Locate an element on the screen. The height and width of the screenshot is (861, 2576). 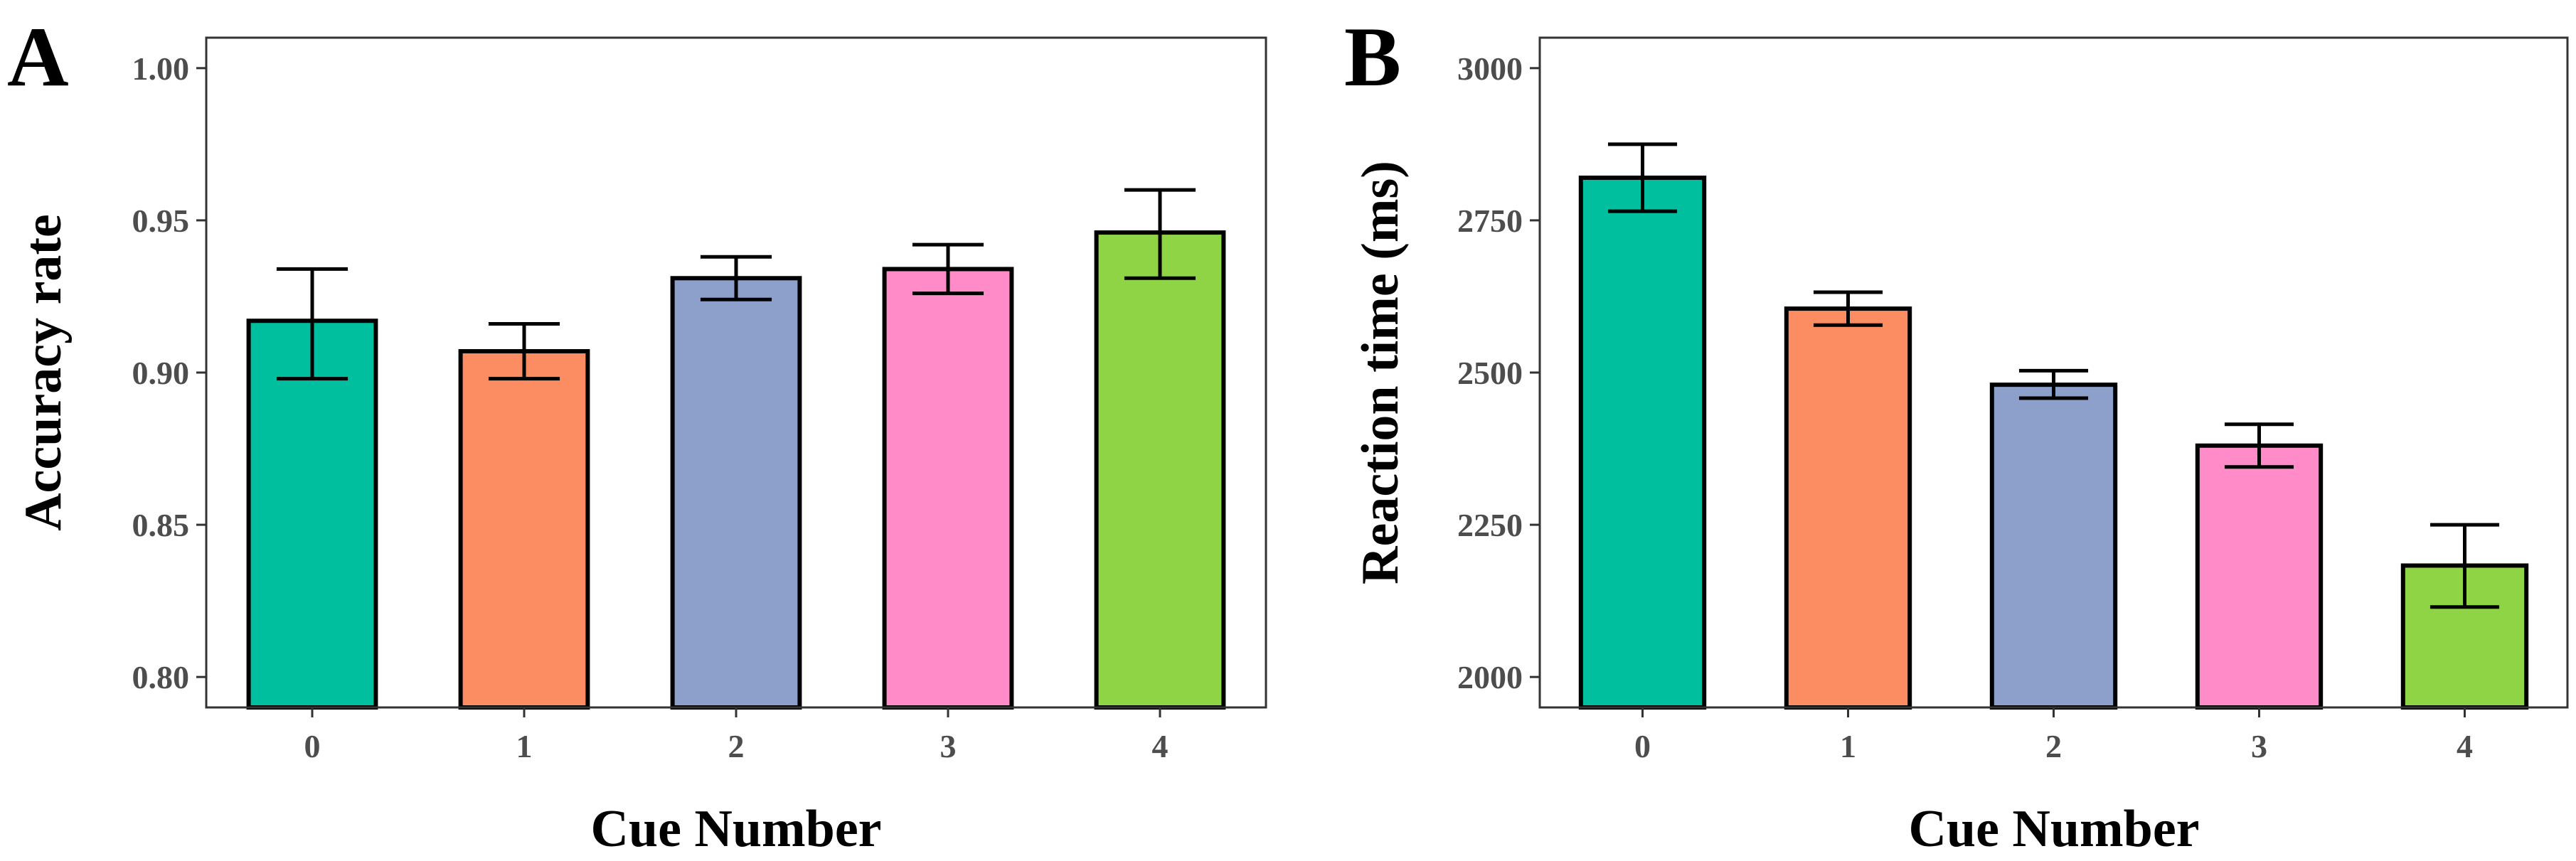
panel-a-x-axis: 0 1 2 3 4 is located at coordinates (736, 735).